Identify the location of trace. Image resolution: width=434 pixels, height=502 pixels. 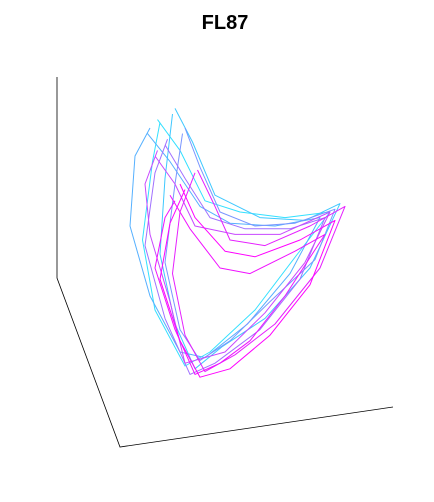
(240, 284).